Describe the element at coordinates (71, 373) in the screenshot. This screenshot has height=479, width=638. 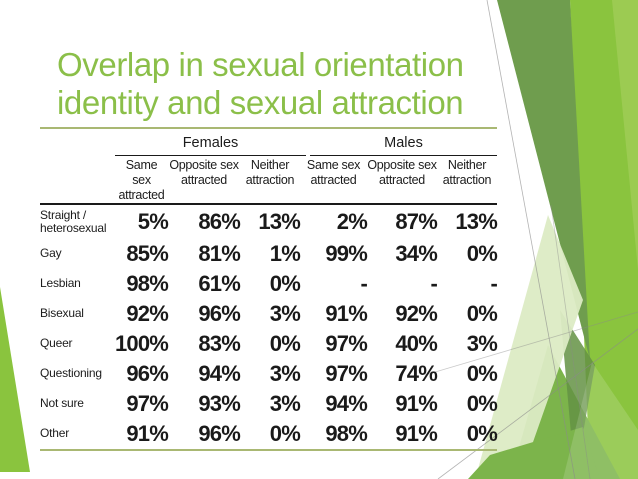
I see `row-label: Questioning` at that location.